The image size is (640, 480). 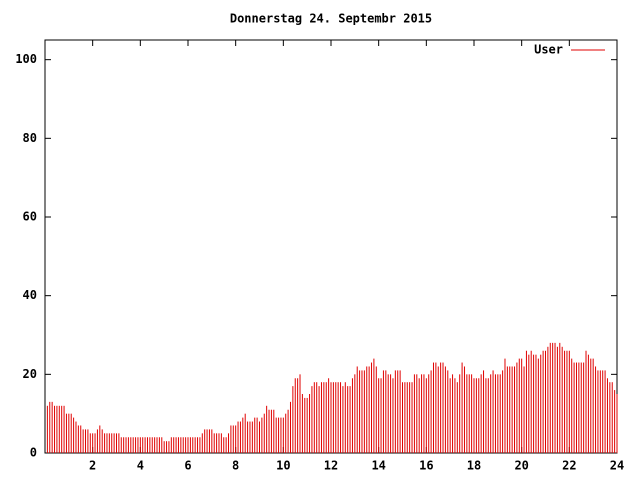 I want to click on x-tick-label: 8, so click(x=235, y=466).